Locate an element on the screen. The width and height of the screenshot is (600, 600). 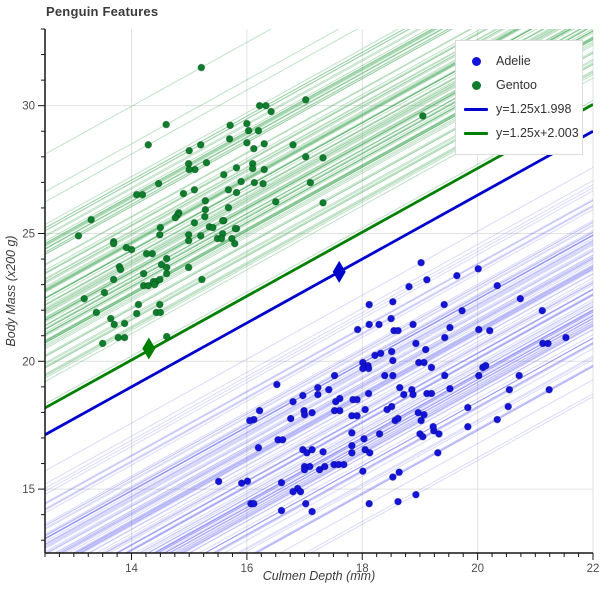
svg-text: 14 is located at coordinates (131, 569).